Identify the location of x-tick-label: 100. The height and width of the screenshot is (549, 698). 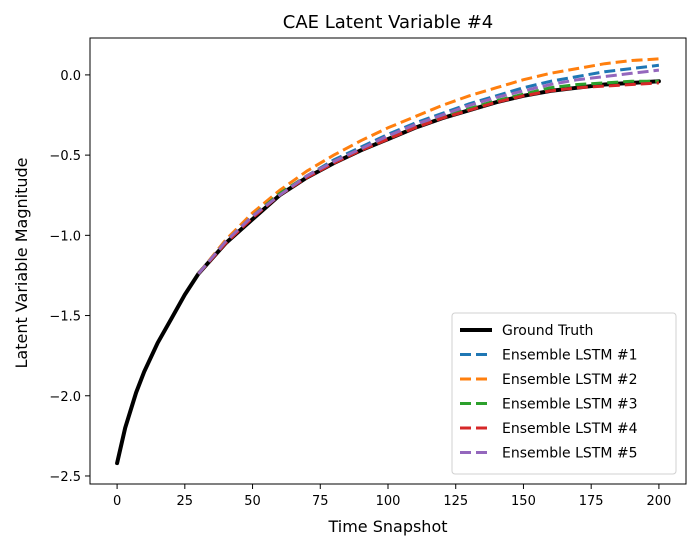
(388, 501).